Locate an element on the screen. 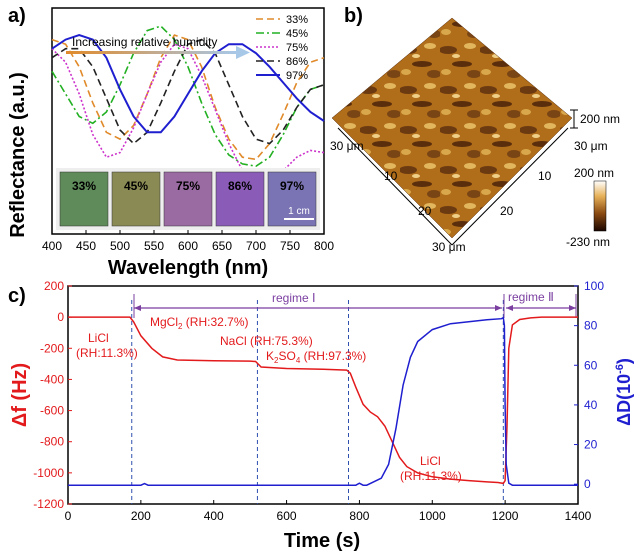 The image size is (640, 556). c-xtick-label: 1000 is located at coordinates (432, 516).